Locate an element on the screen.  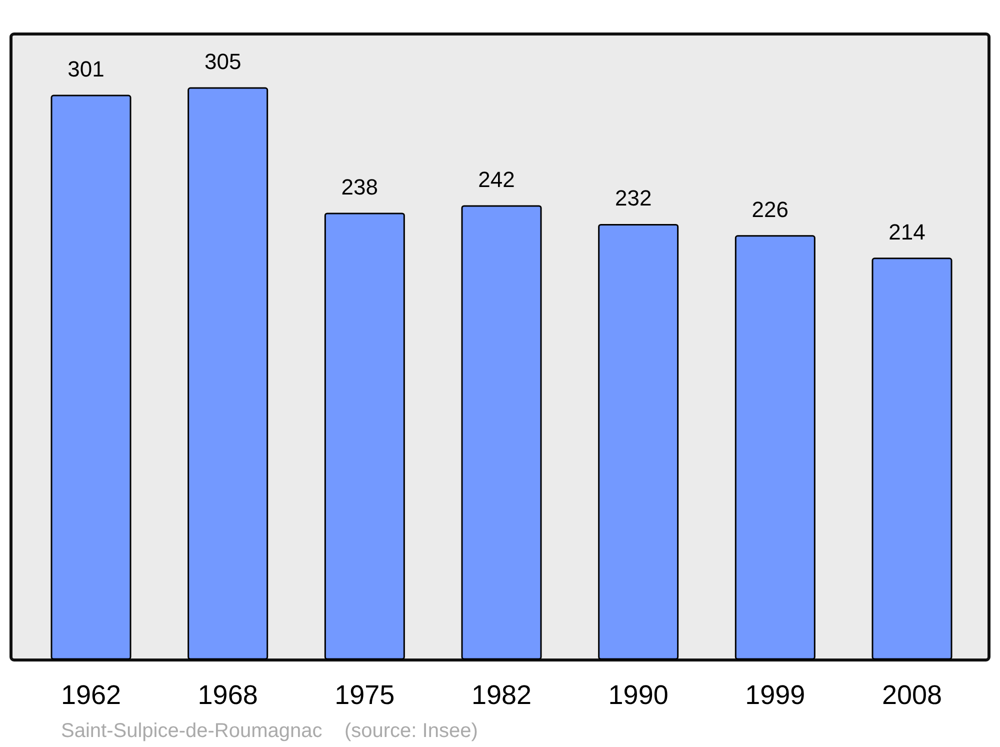
x-tick-label: 2008 is located at coordinates (912, 695).